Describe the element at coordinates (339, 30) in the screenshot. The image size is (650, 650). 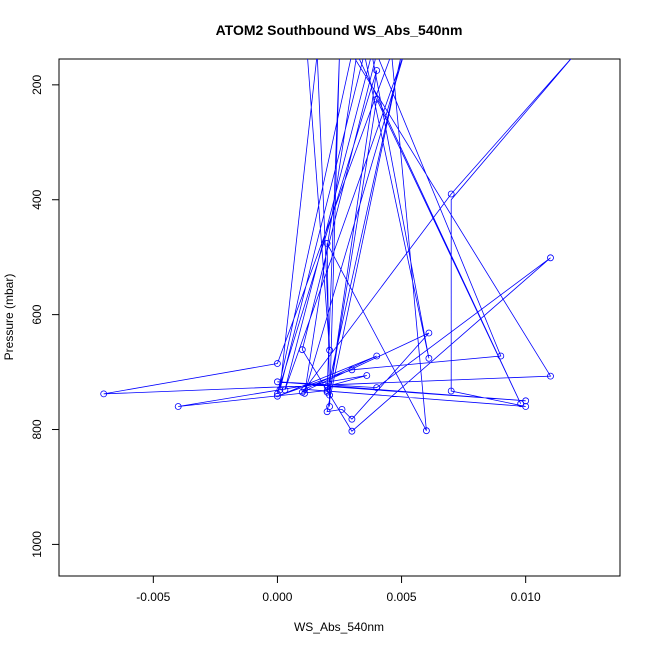
I see `chart-title: ATOM2 Southbound WS_Abs_540nm` at that location.